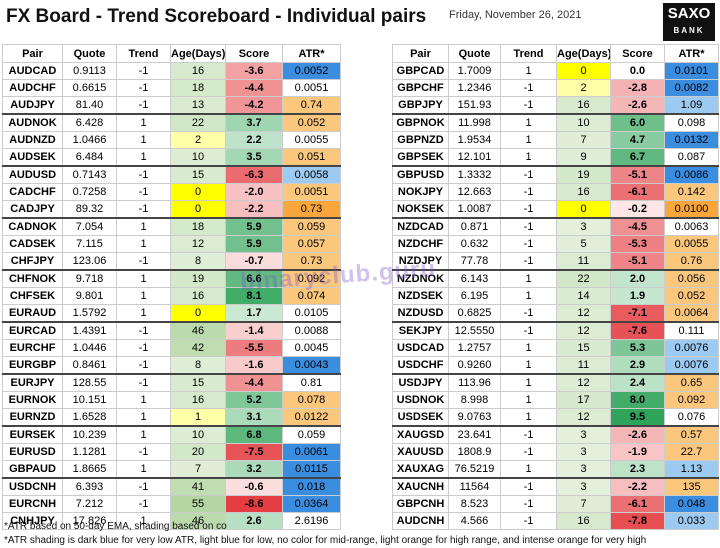 Image resolution: width=720 pixels, height=548 pixels. What do you see at coordinates (583, 278) in the screenshot?
I see `age-cell: 22` at bounding box center [583, 278].